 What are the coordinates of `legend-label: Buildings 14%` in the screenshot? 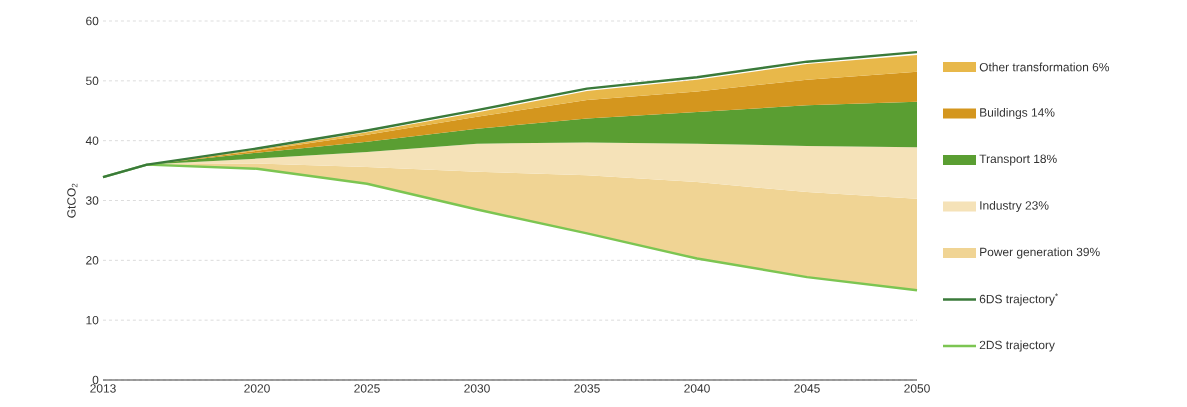 It's located at (1017, 113).